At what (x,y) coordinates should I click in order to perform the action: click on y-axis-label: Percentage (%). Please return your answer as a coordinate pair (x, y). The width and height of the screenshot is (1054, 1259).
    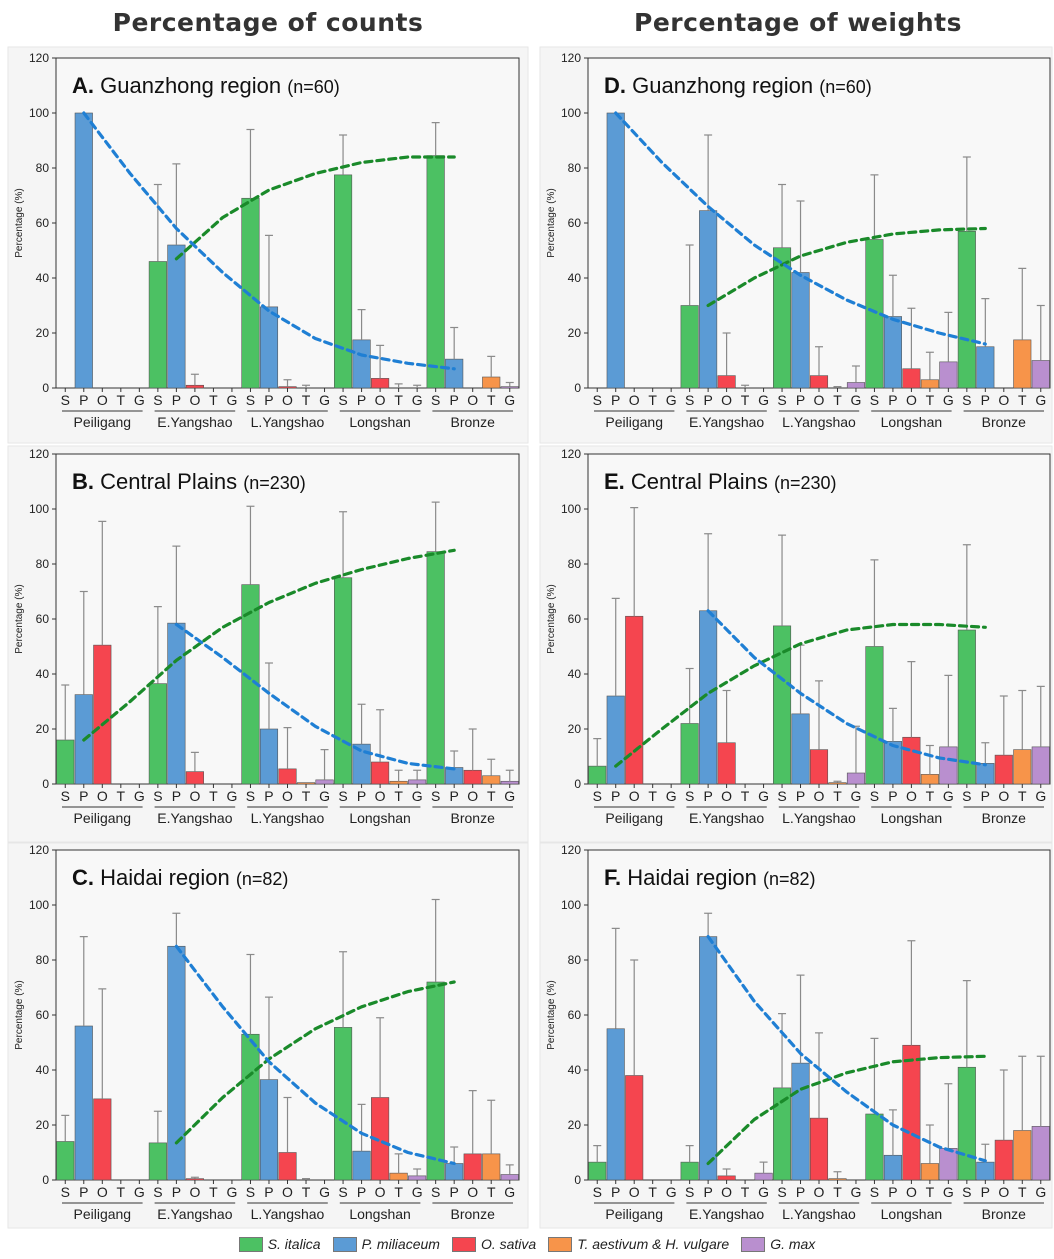
    Looking at the image, I should click on (551, 618).